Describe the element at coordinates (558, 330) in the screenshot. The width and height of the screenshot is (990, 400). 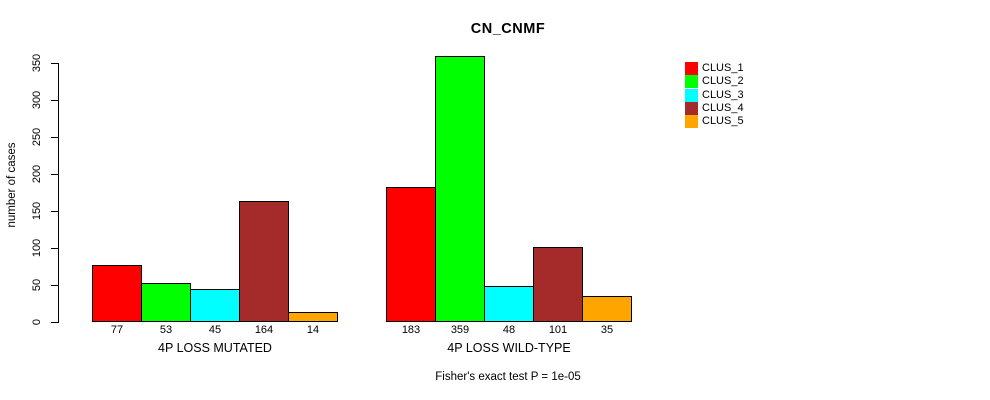
I see `bar-value-label: 101` at that location.